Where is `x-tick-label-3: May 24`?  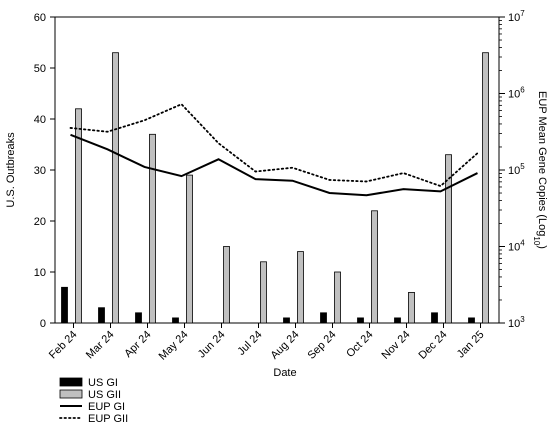 x-tick-label-3: May 24 is located at coordinates (174, 346).